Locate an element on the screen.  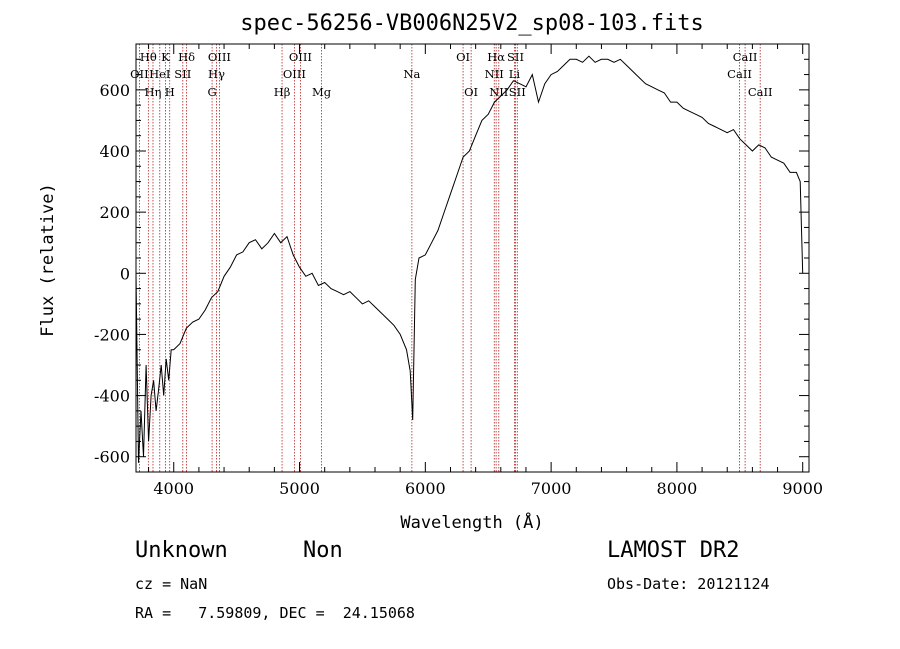
emission-line-label: Hβ is located at coordinates (282, 92).